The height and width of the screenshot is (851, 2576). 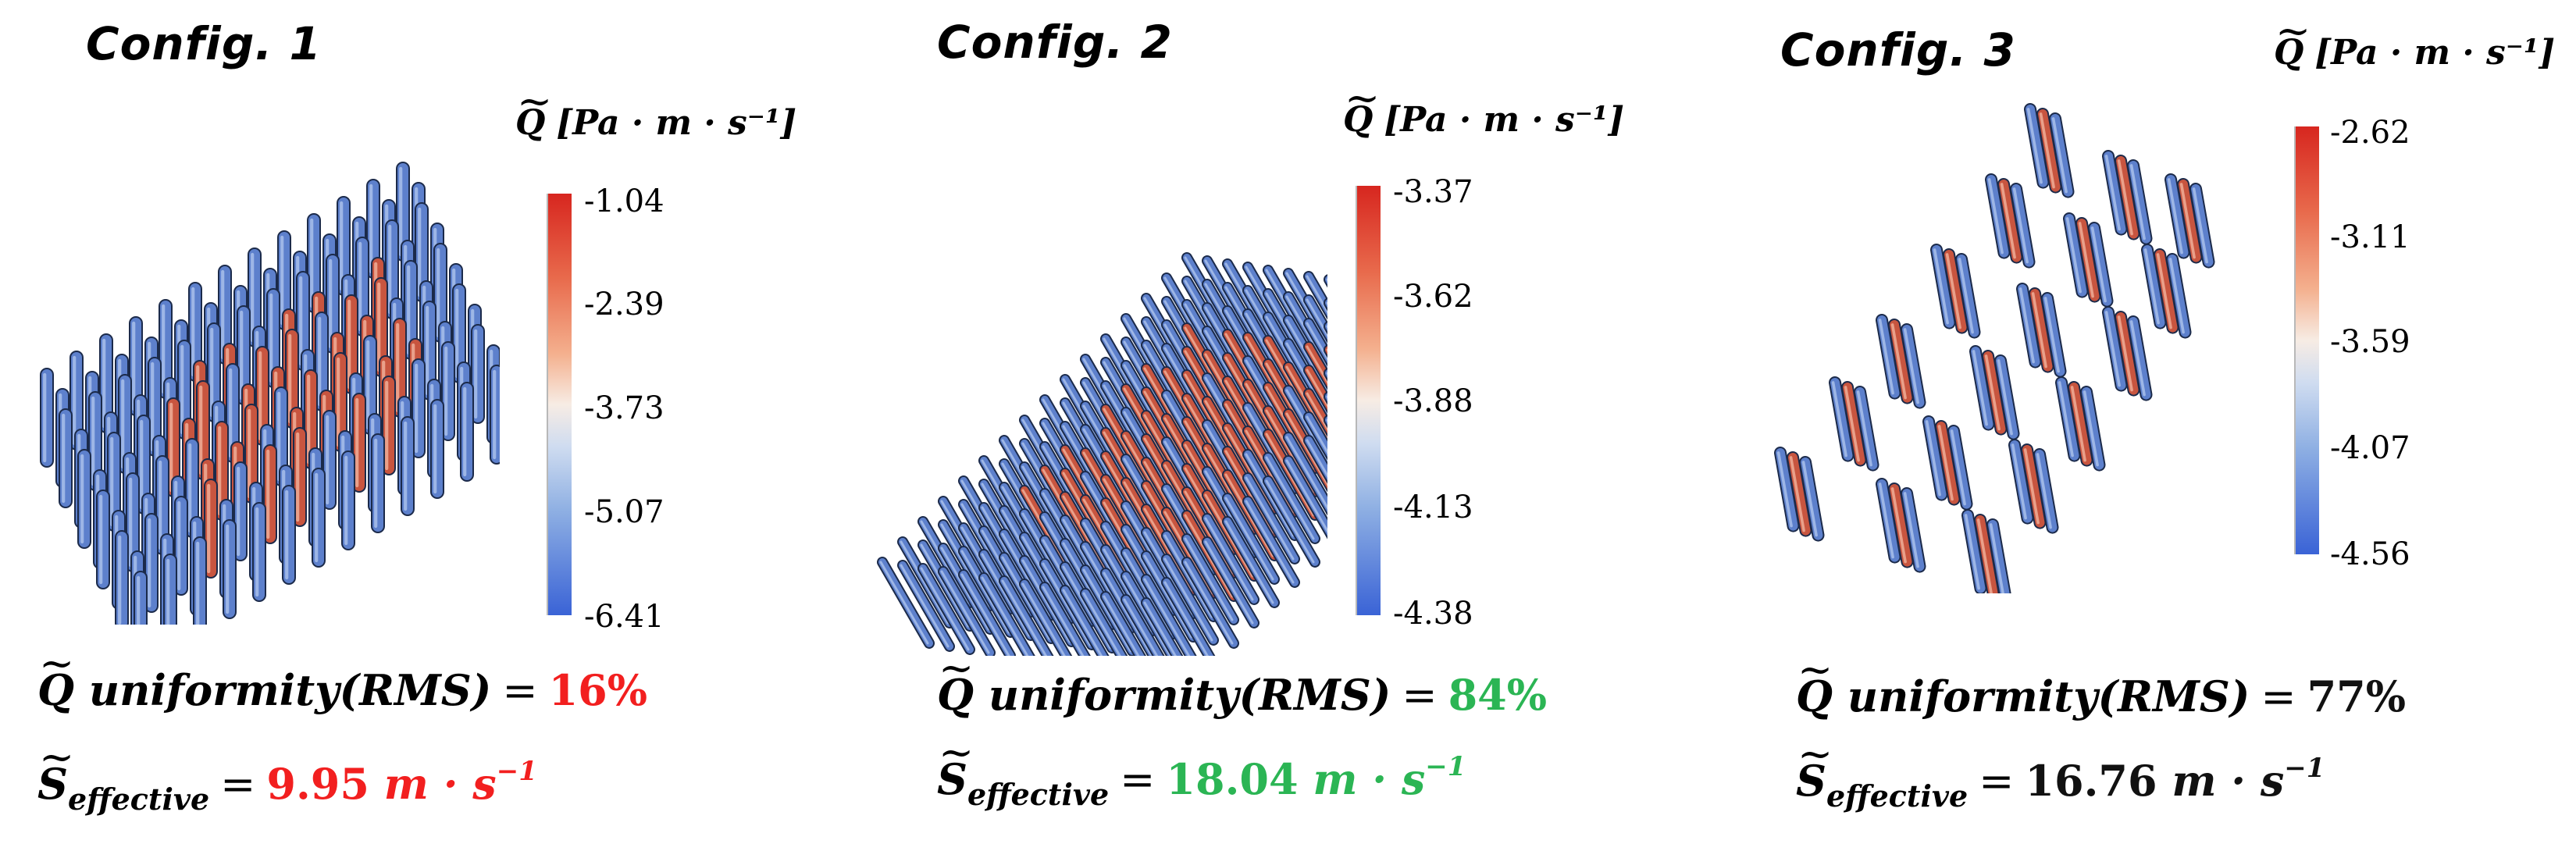 I want to click on config-1-tick: -2.39, so click(x=624, y=304).